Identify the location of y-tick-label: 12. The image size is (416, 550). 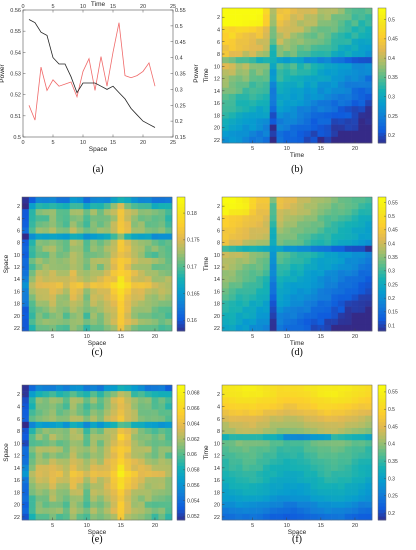
(217, 80).